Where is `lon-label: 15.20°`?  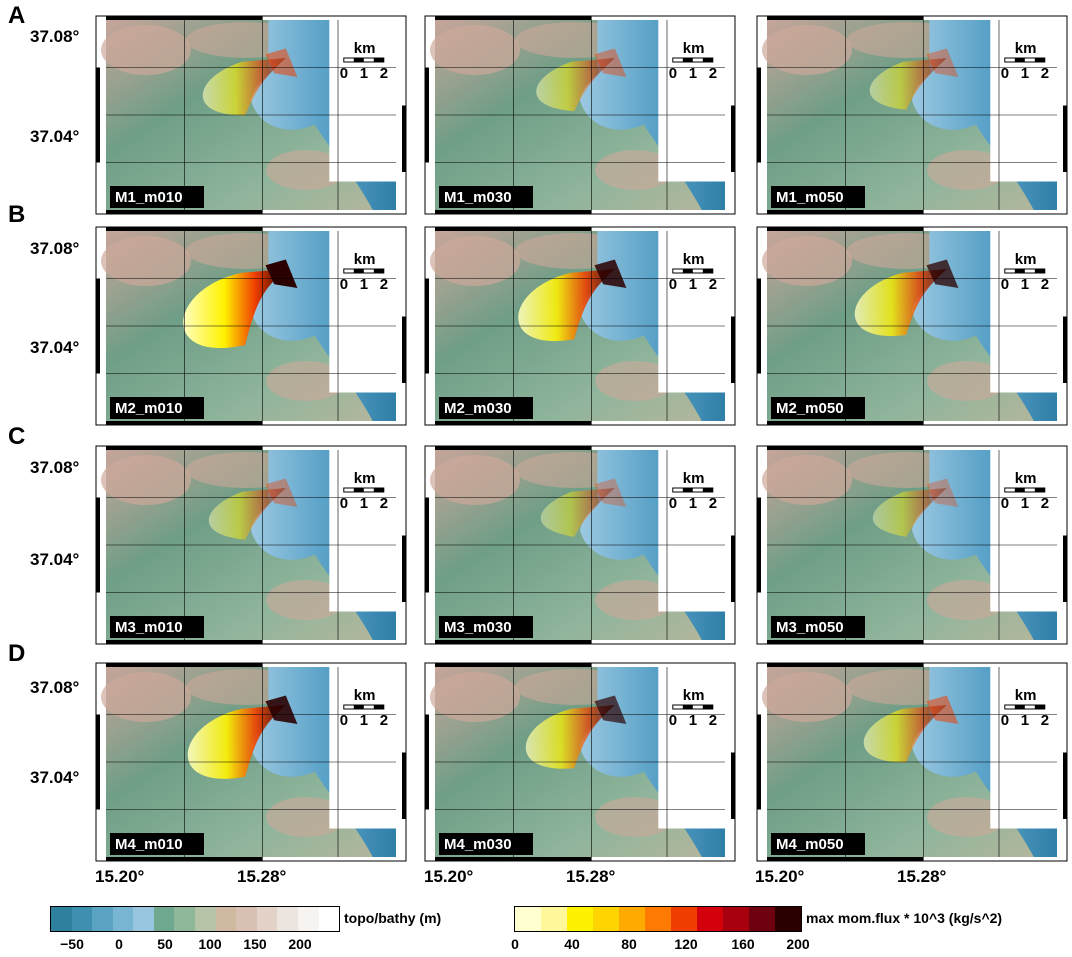
lon-label: 15.20° is located at coordinates (449, 876).